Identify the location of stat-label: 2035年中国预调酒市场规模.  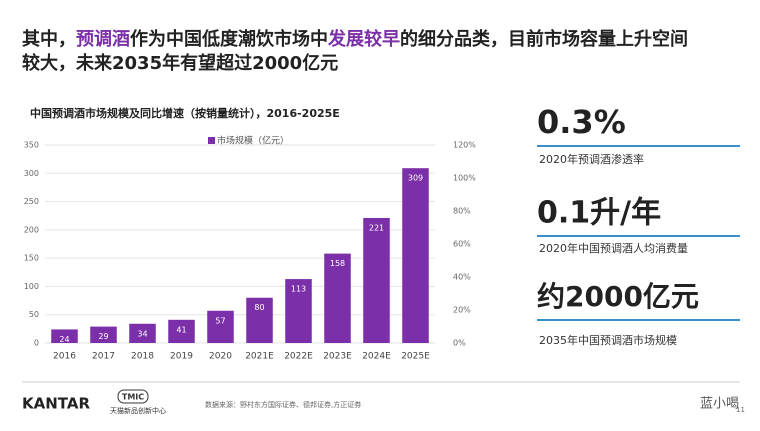
(608, 340).